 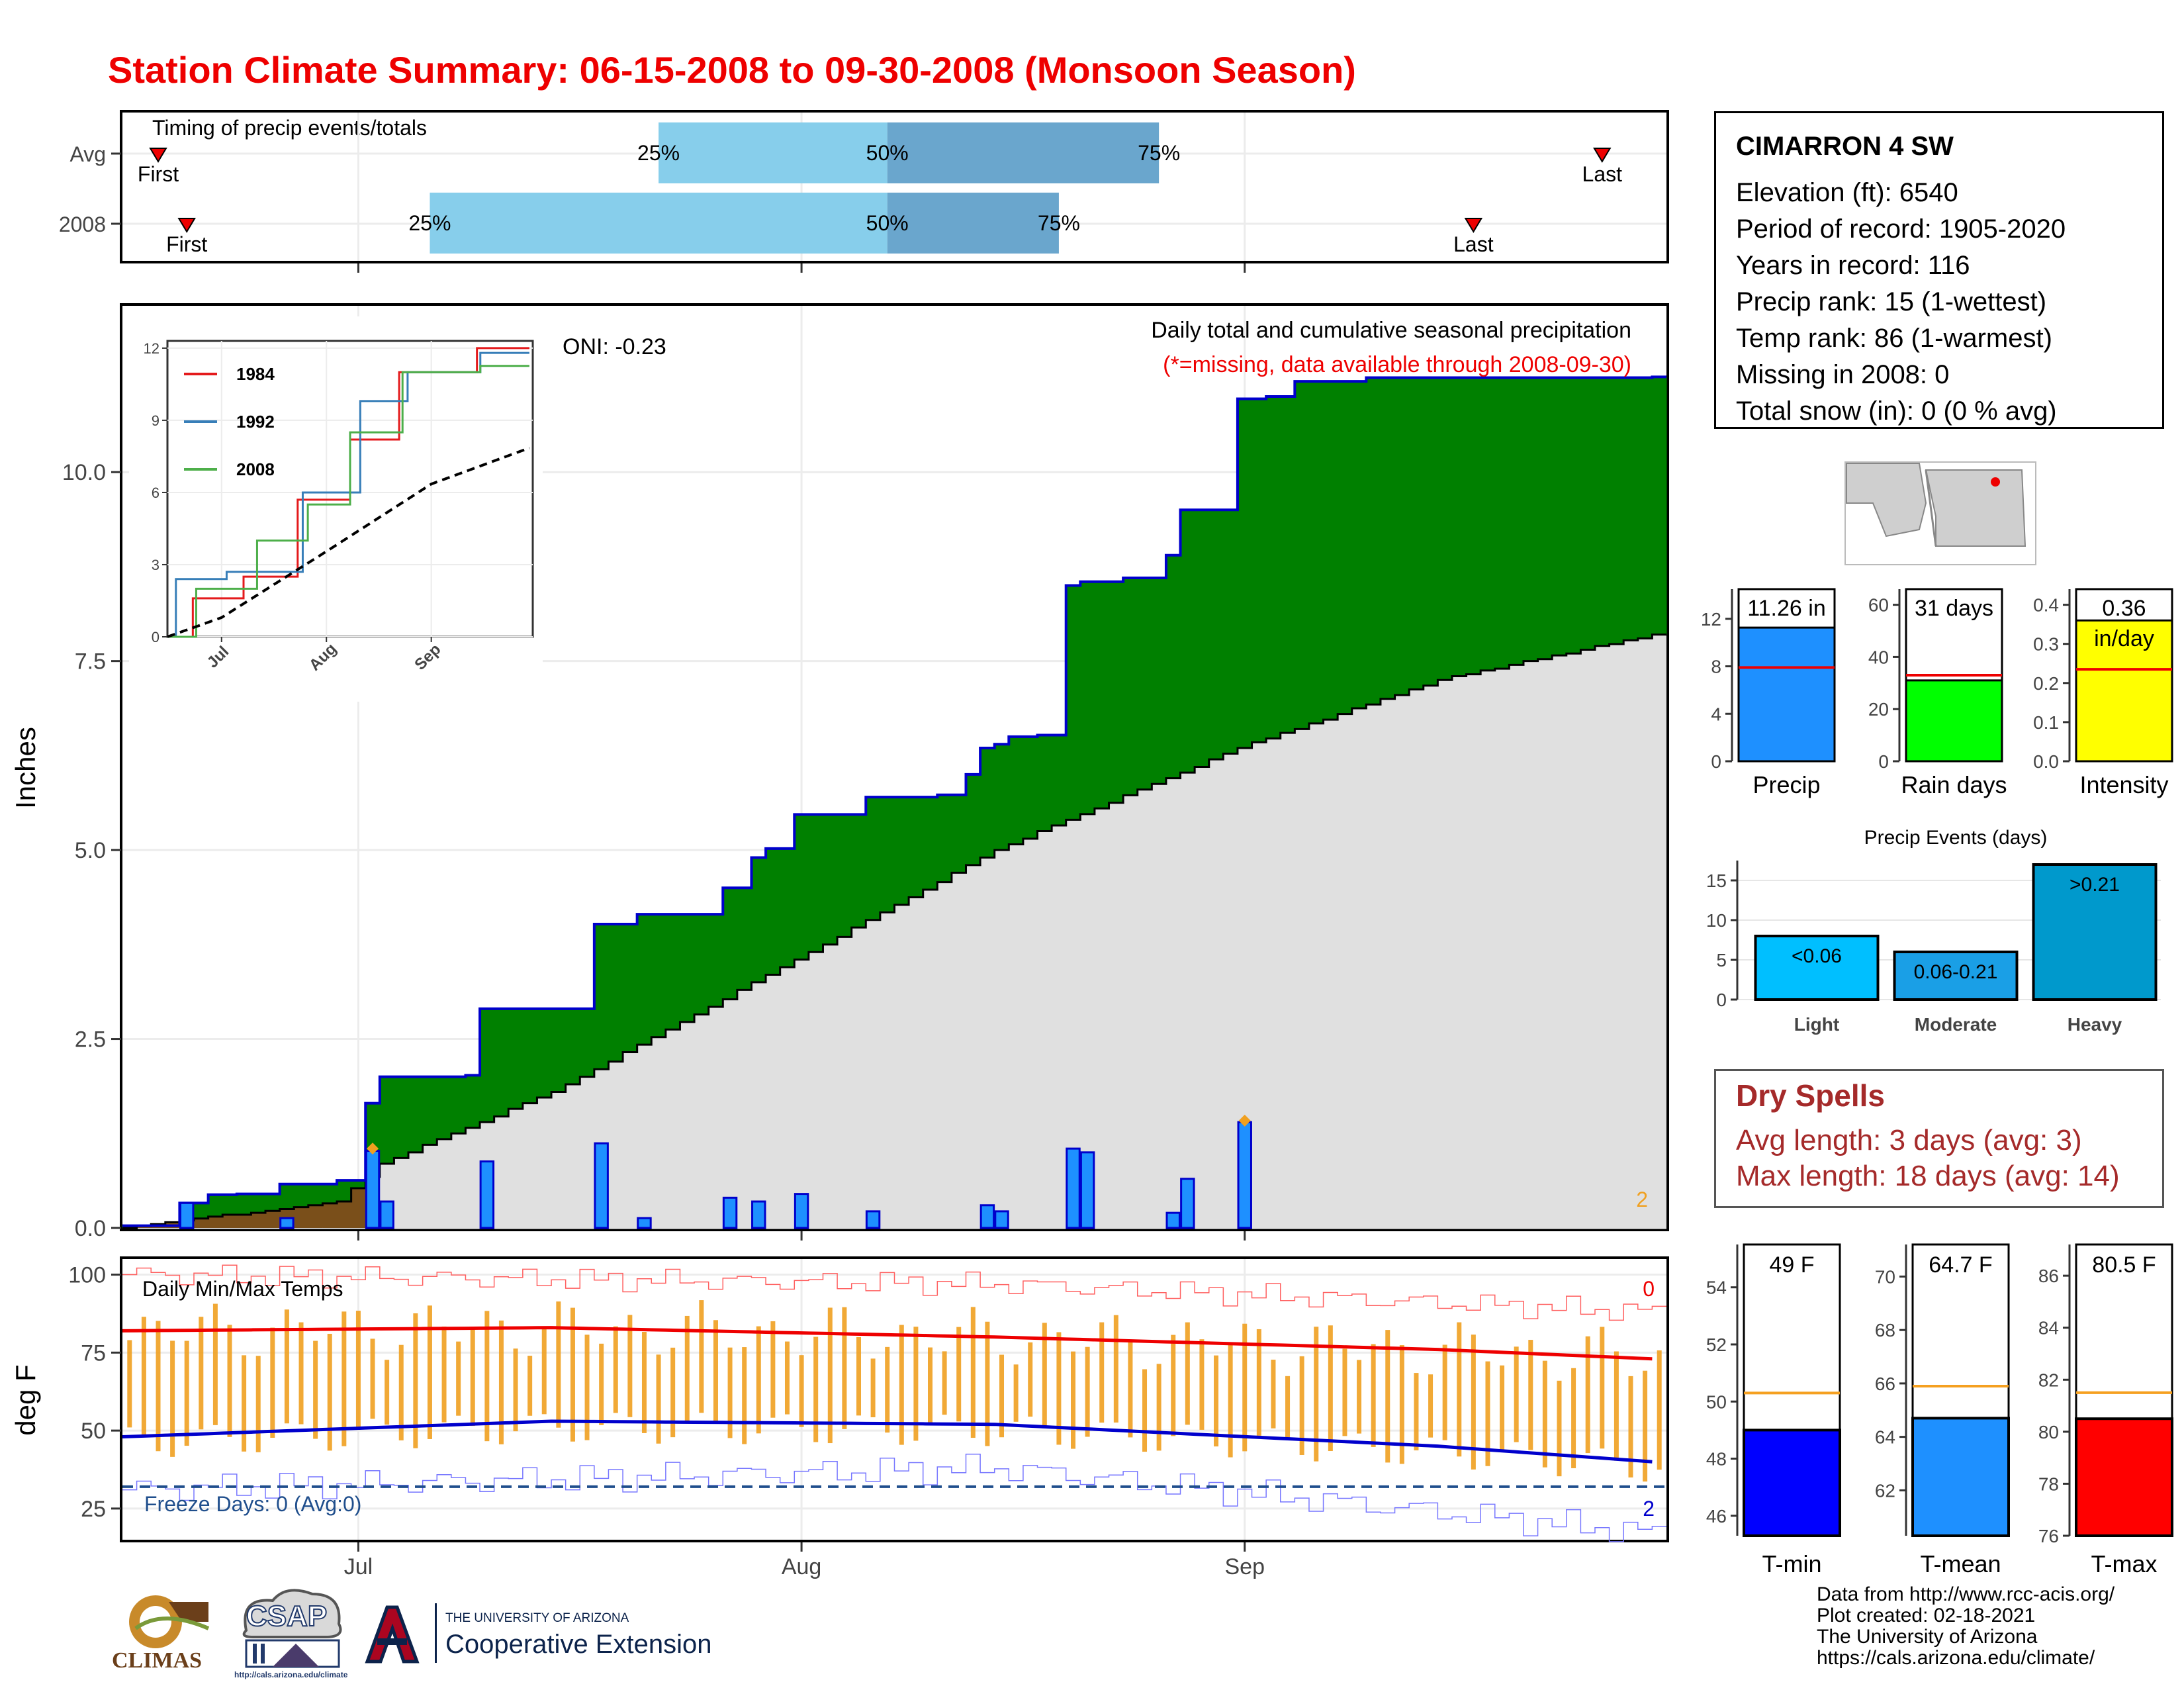 I want to click on temp-summary-tick-label: 82, so click(x=2048, y=1380).